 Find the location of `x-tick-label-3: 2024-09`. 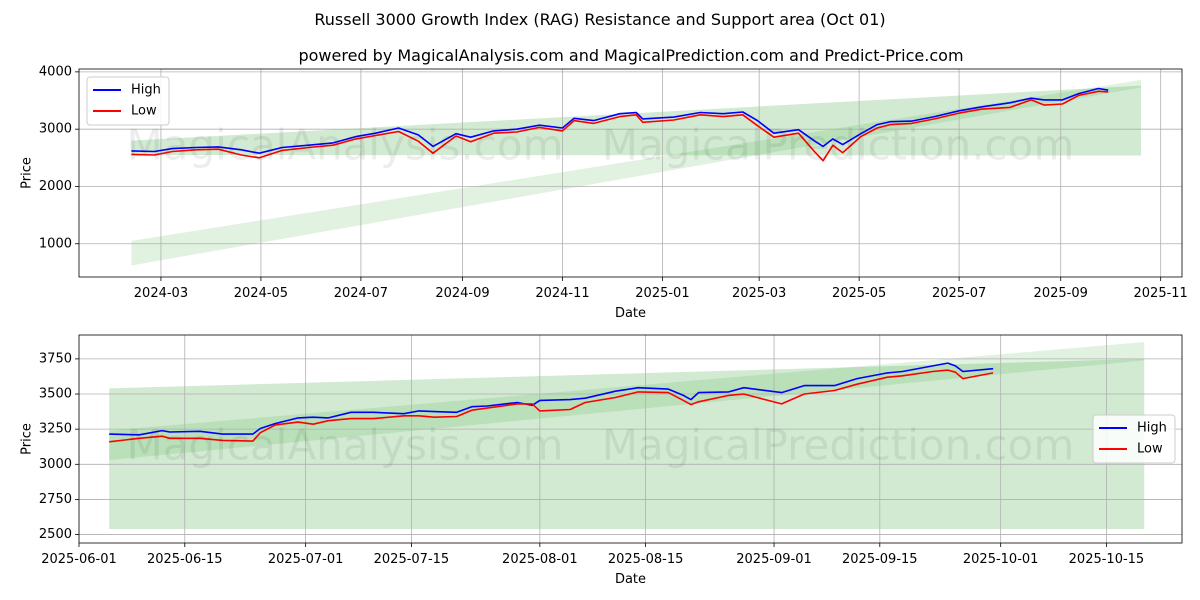

x-tick-label-3: 2024-09 is located at coordinates (462, 293).